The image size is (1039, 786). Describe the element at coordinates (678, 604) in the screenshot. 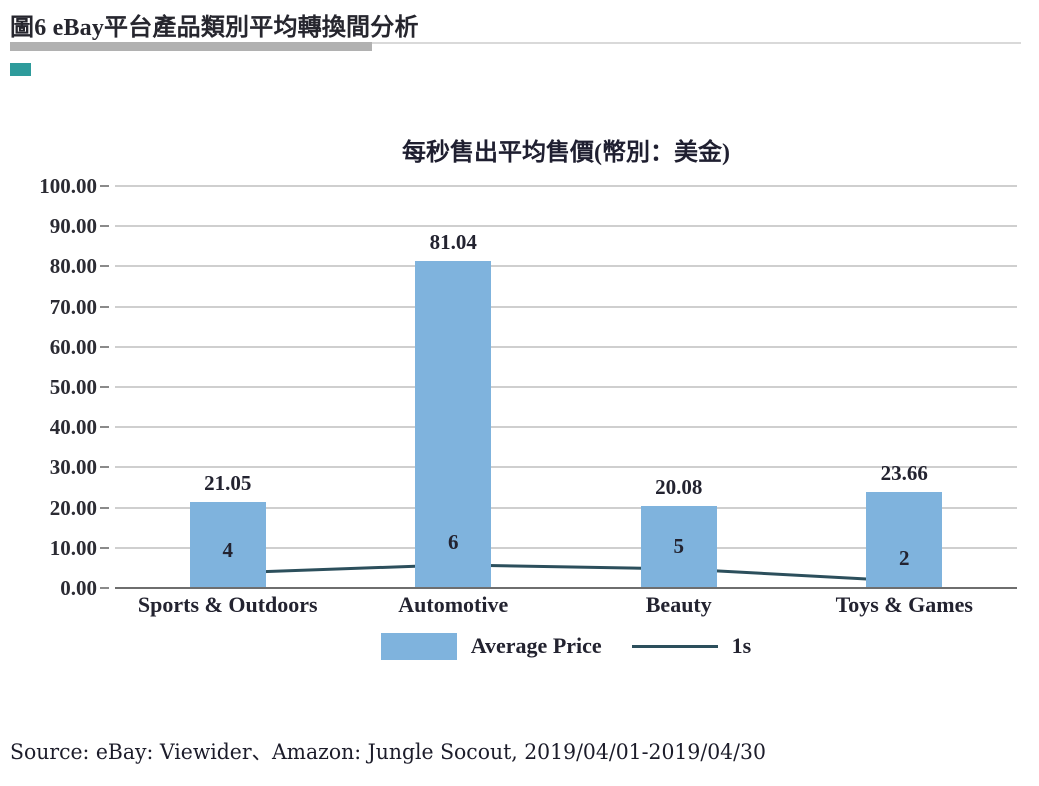

I see `category-label: Beauty` at that location.